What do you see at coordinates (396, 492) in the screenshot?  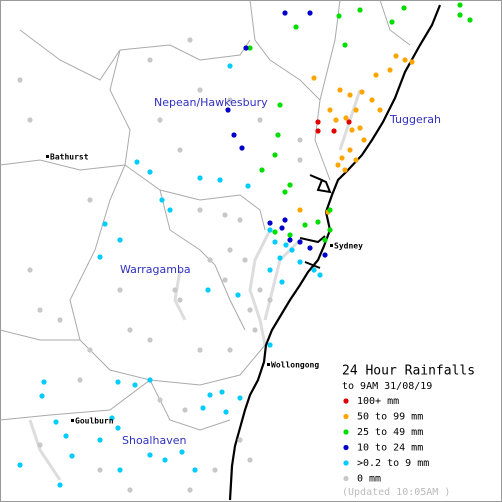 I see `updated-note: (Updated 10:05AM )` at bounding box center [396, 492].